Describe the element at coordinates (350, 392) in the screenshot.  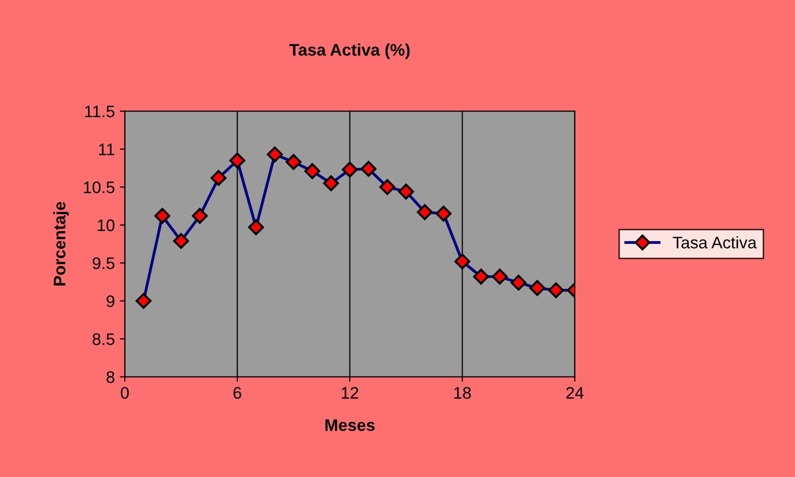
I see `x-tick-label: 12` at that location.